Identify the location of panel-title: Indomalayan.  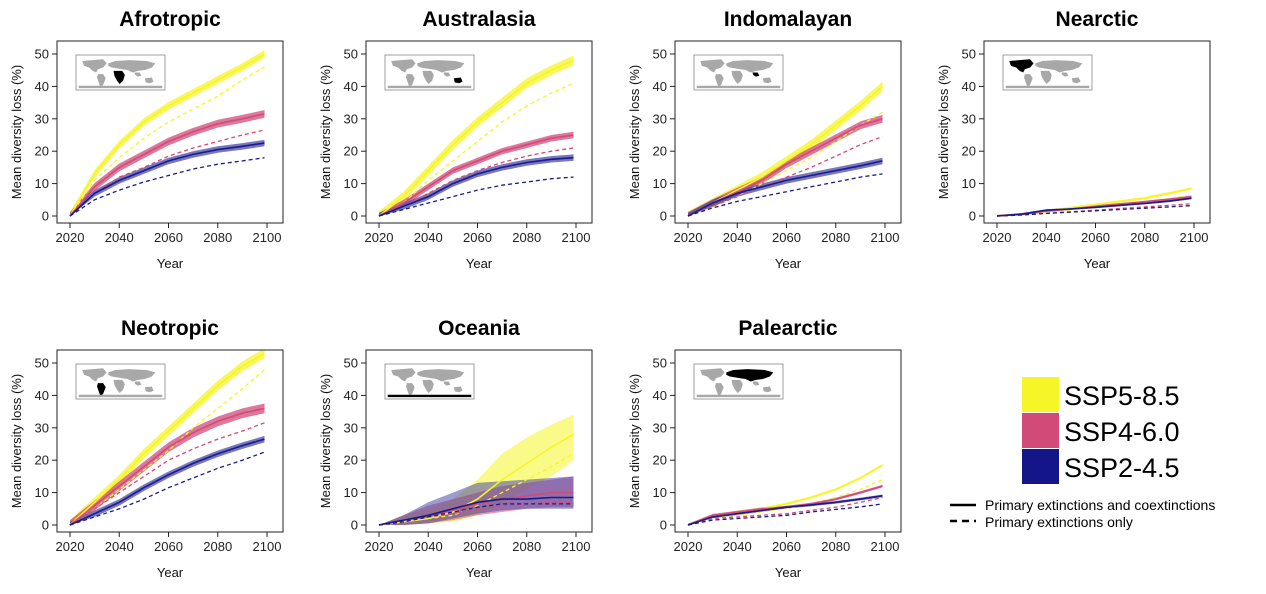
(788, 19).